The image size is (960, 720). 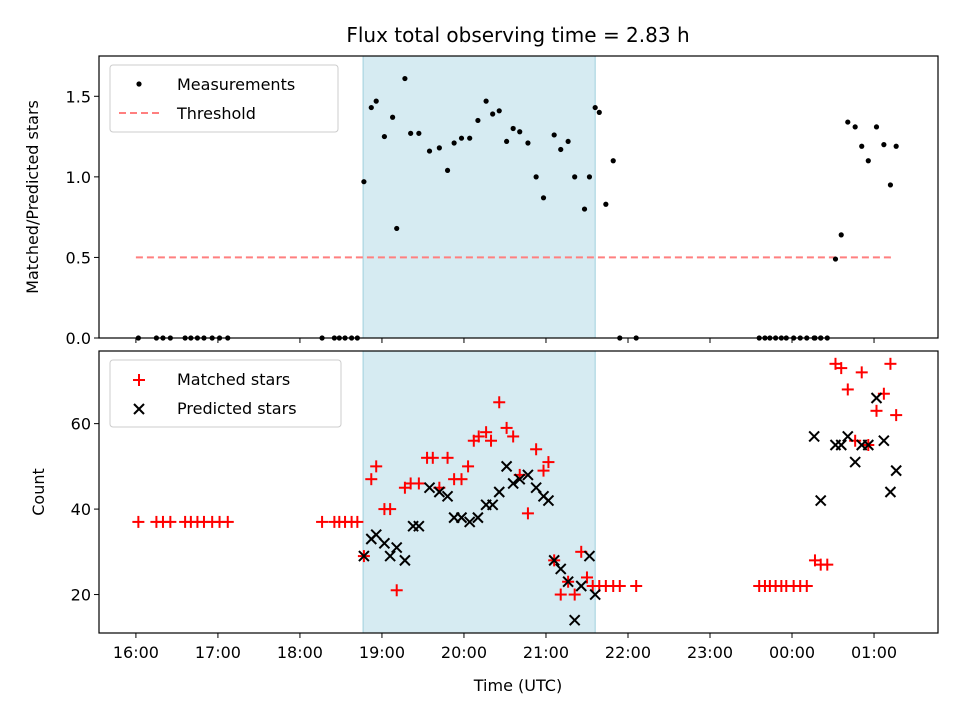 I want to click on bottom-shaded-interval, so click(x=479, y=492).